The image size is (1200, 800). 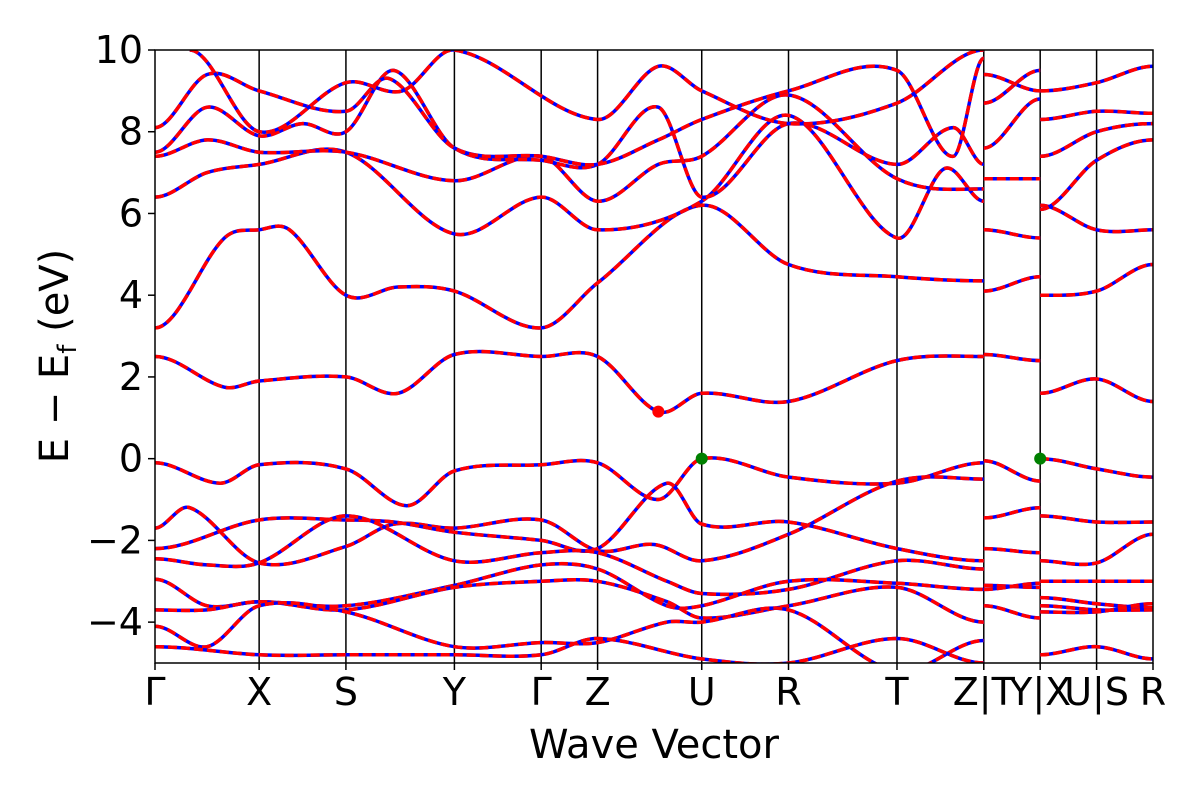 What do you see at coordinates (849, 435) in the screenshot?
I see `markers` at bounding box center [849, 435].